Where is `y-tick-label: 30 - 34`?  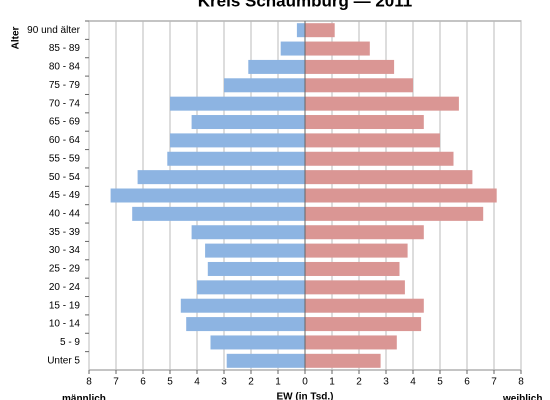 y-tick-label: 30 - 34 is located at coordinates (65, 250).